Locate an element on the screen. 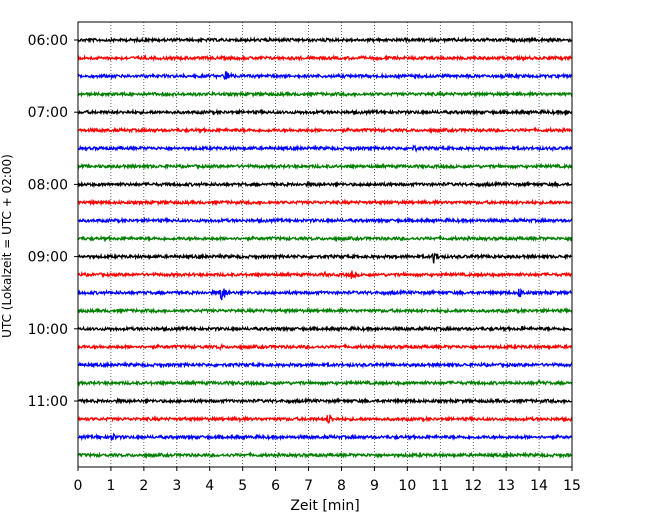 The height and width of the screenshot is (520, 650). y-tick-label: 07:00 is located at coordinates (48, 113).